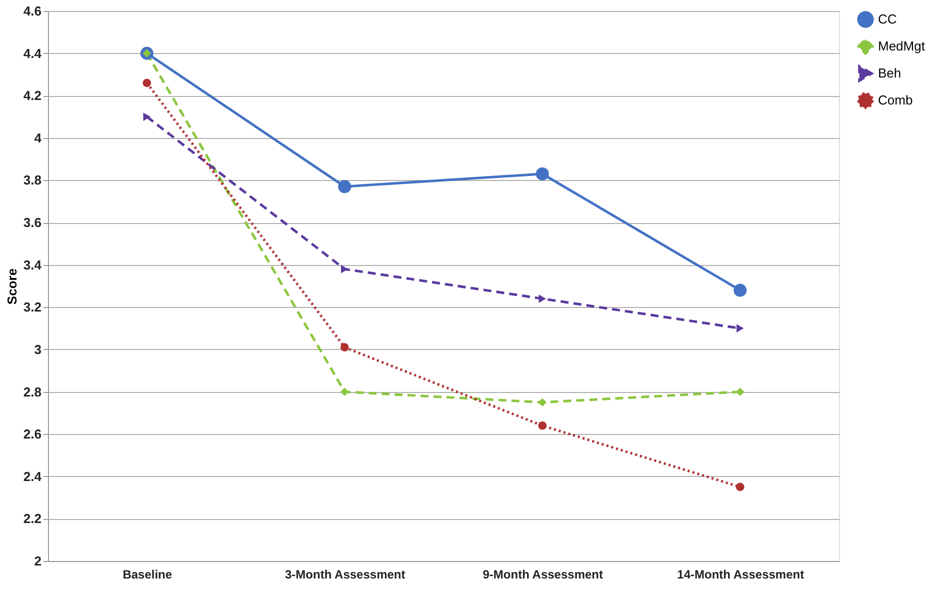 The width and height of the screenshot is (936, 592). What do you see at coordinates (32, 96) in the screenshot?
I see `y-tick-label: 4.2` at bounding box center [32, 96].